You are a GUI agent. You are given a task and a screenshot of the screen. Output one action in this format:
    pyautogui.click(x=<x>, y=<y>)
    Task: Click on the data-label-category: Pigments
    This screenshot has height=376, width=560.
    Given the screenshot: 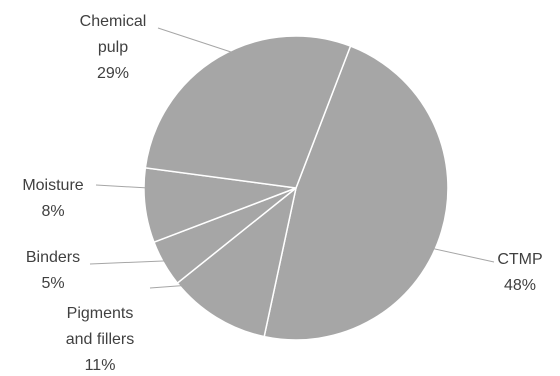 What is the action you would take?
    pyautogui.click(x=100, y=313)
    